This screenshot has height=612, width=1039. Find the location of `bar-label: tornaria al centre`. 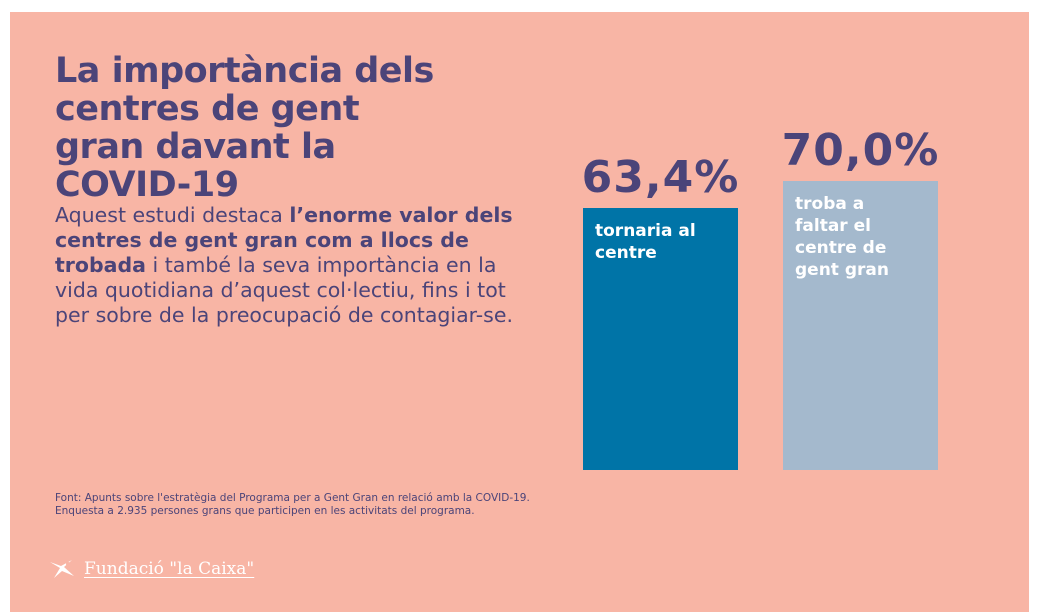

bar-label: tornaria al centre is located at coordinates (645, 242).